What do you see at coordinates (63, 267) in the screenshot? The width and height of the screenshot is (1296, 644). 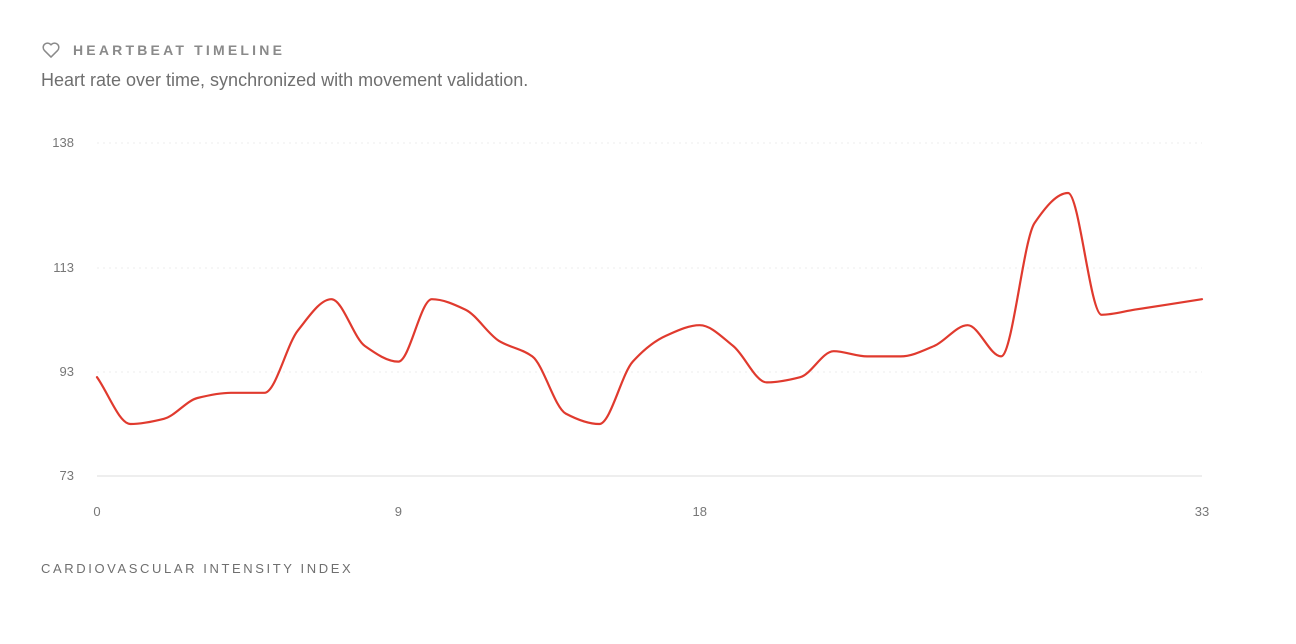 I see `y-tick-label: 113` at bounding box center [63, 267].